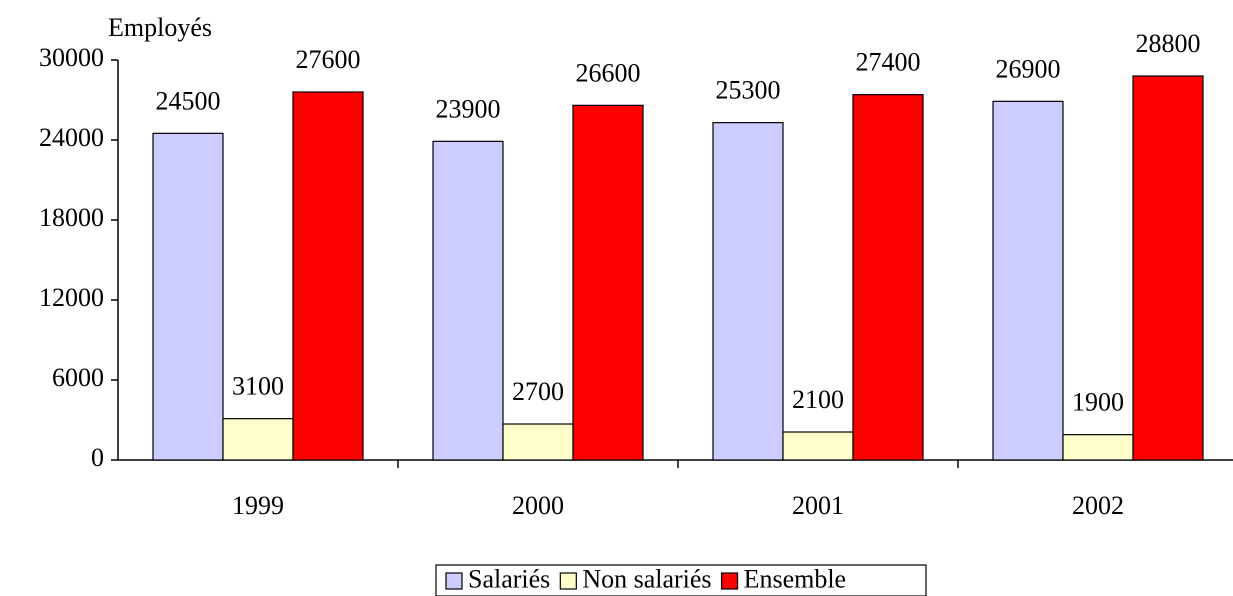 This screenshot has width=1233, height=596. What do you see at coordinates (97, 457) in the screenshot?
I see `y-tick-label: 0` at bounding box center [97, 457].